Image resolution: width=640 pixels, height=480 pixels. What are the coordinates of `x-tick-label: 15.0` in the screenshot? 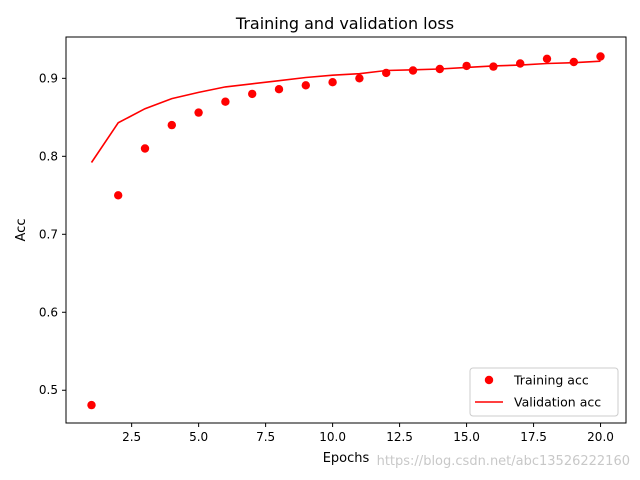 It's located at (466, 437).